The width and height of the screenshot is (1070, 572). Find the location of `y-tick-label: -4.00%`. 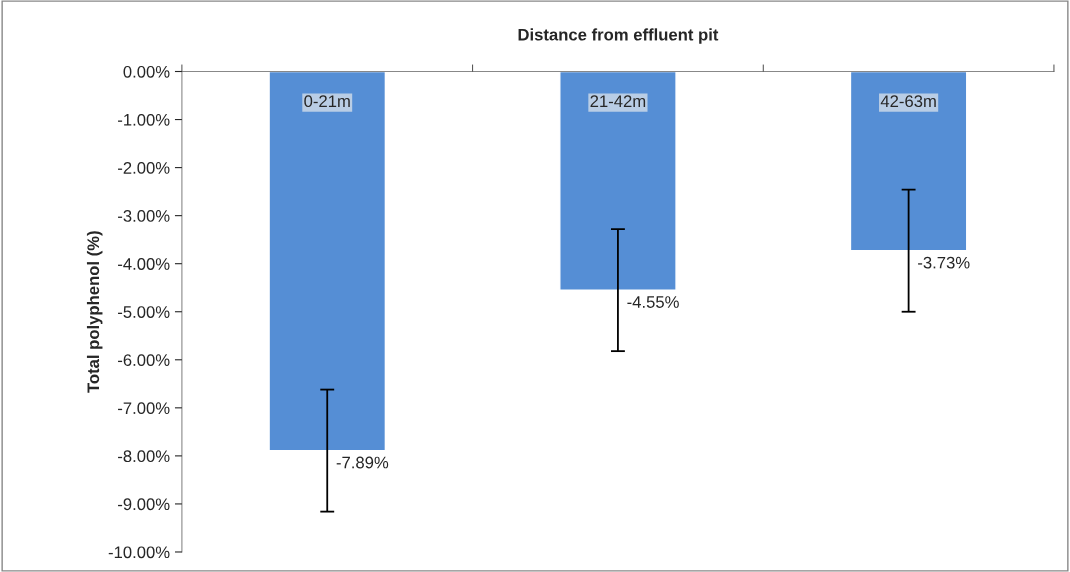

y-tick-label: -4.00% is located at coordinates (144, 264).